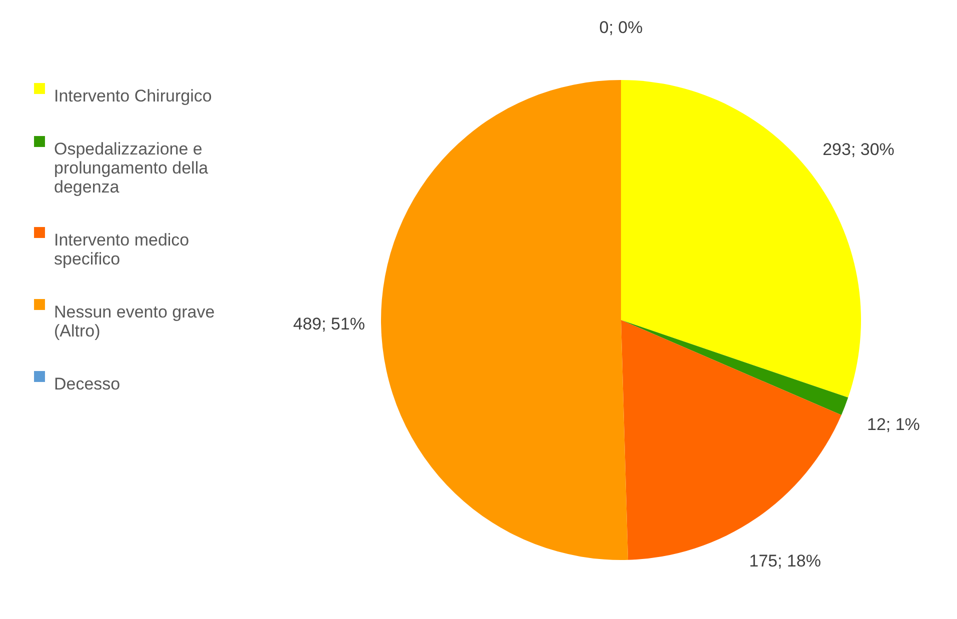 The width and height of the screenshot is (957, 619). What do you see at coordinates (122, 249) in the screenshot?
I see `legend-label: Intervento medico specifico` at bounding box center [122, 249].